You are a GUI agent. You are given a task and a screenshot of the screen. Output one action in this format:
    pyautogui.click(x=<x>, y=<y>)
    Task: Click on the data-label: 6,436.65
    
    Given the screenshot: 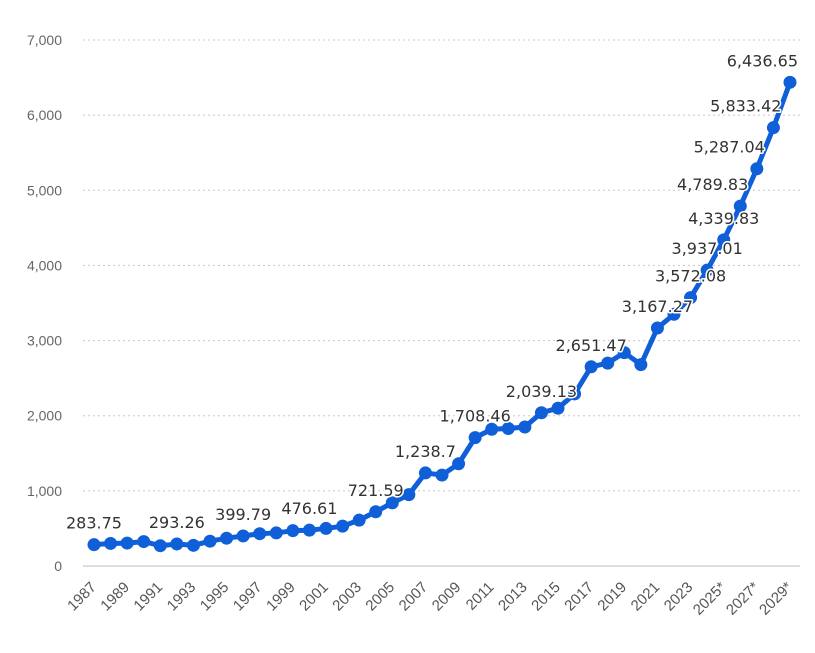 What is the action you would take?
    pyautogui.click(x=762, y=60)
    